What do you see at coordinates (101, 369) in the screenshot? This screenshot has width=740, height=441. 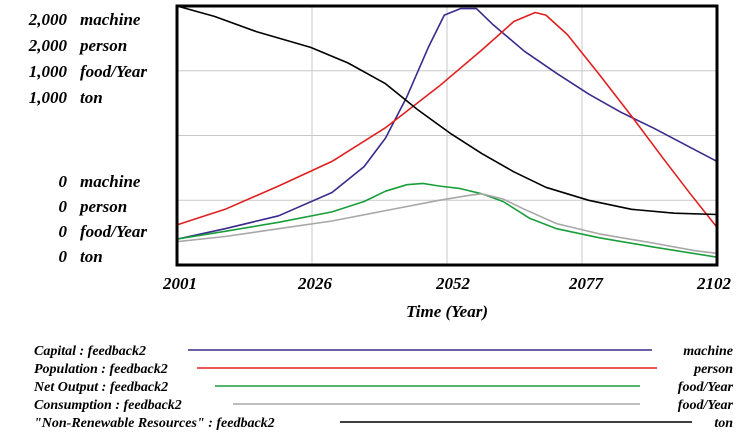 I see `legend-series-name: Population : feedback2` at bounding box center [101, 369].